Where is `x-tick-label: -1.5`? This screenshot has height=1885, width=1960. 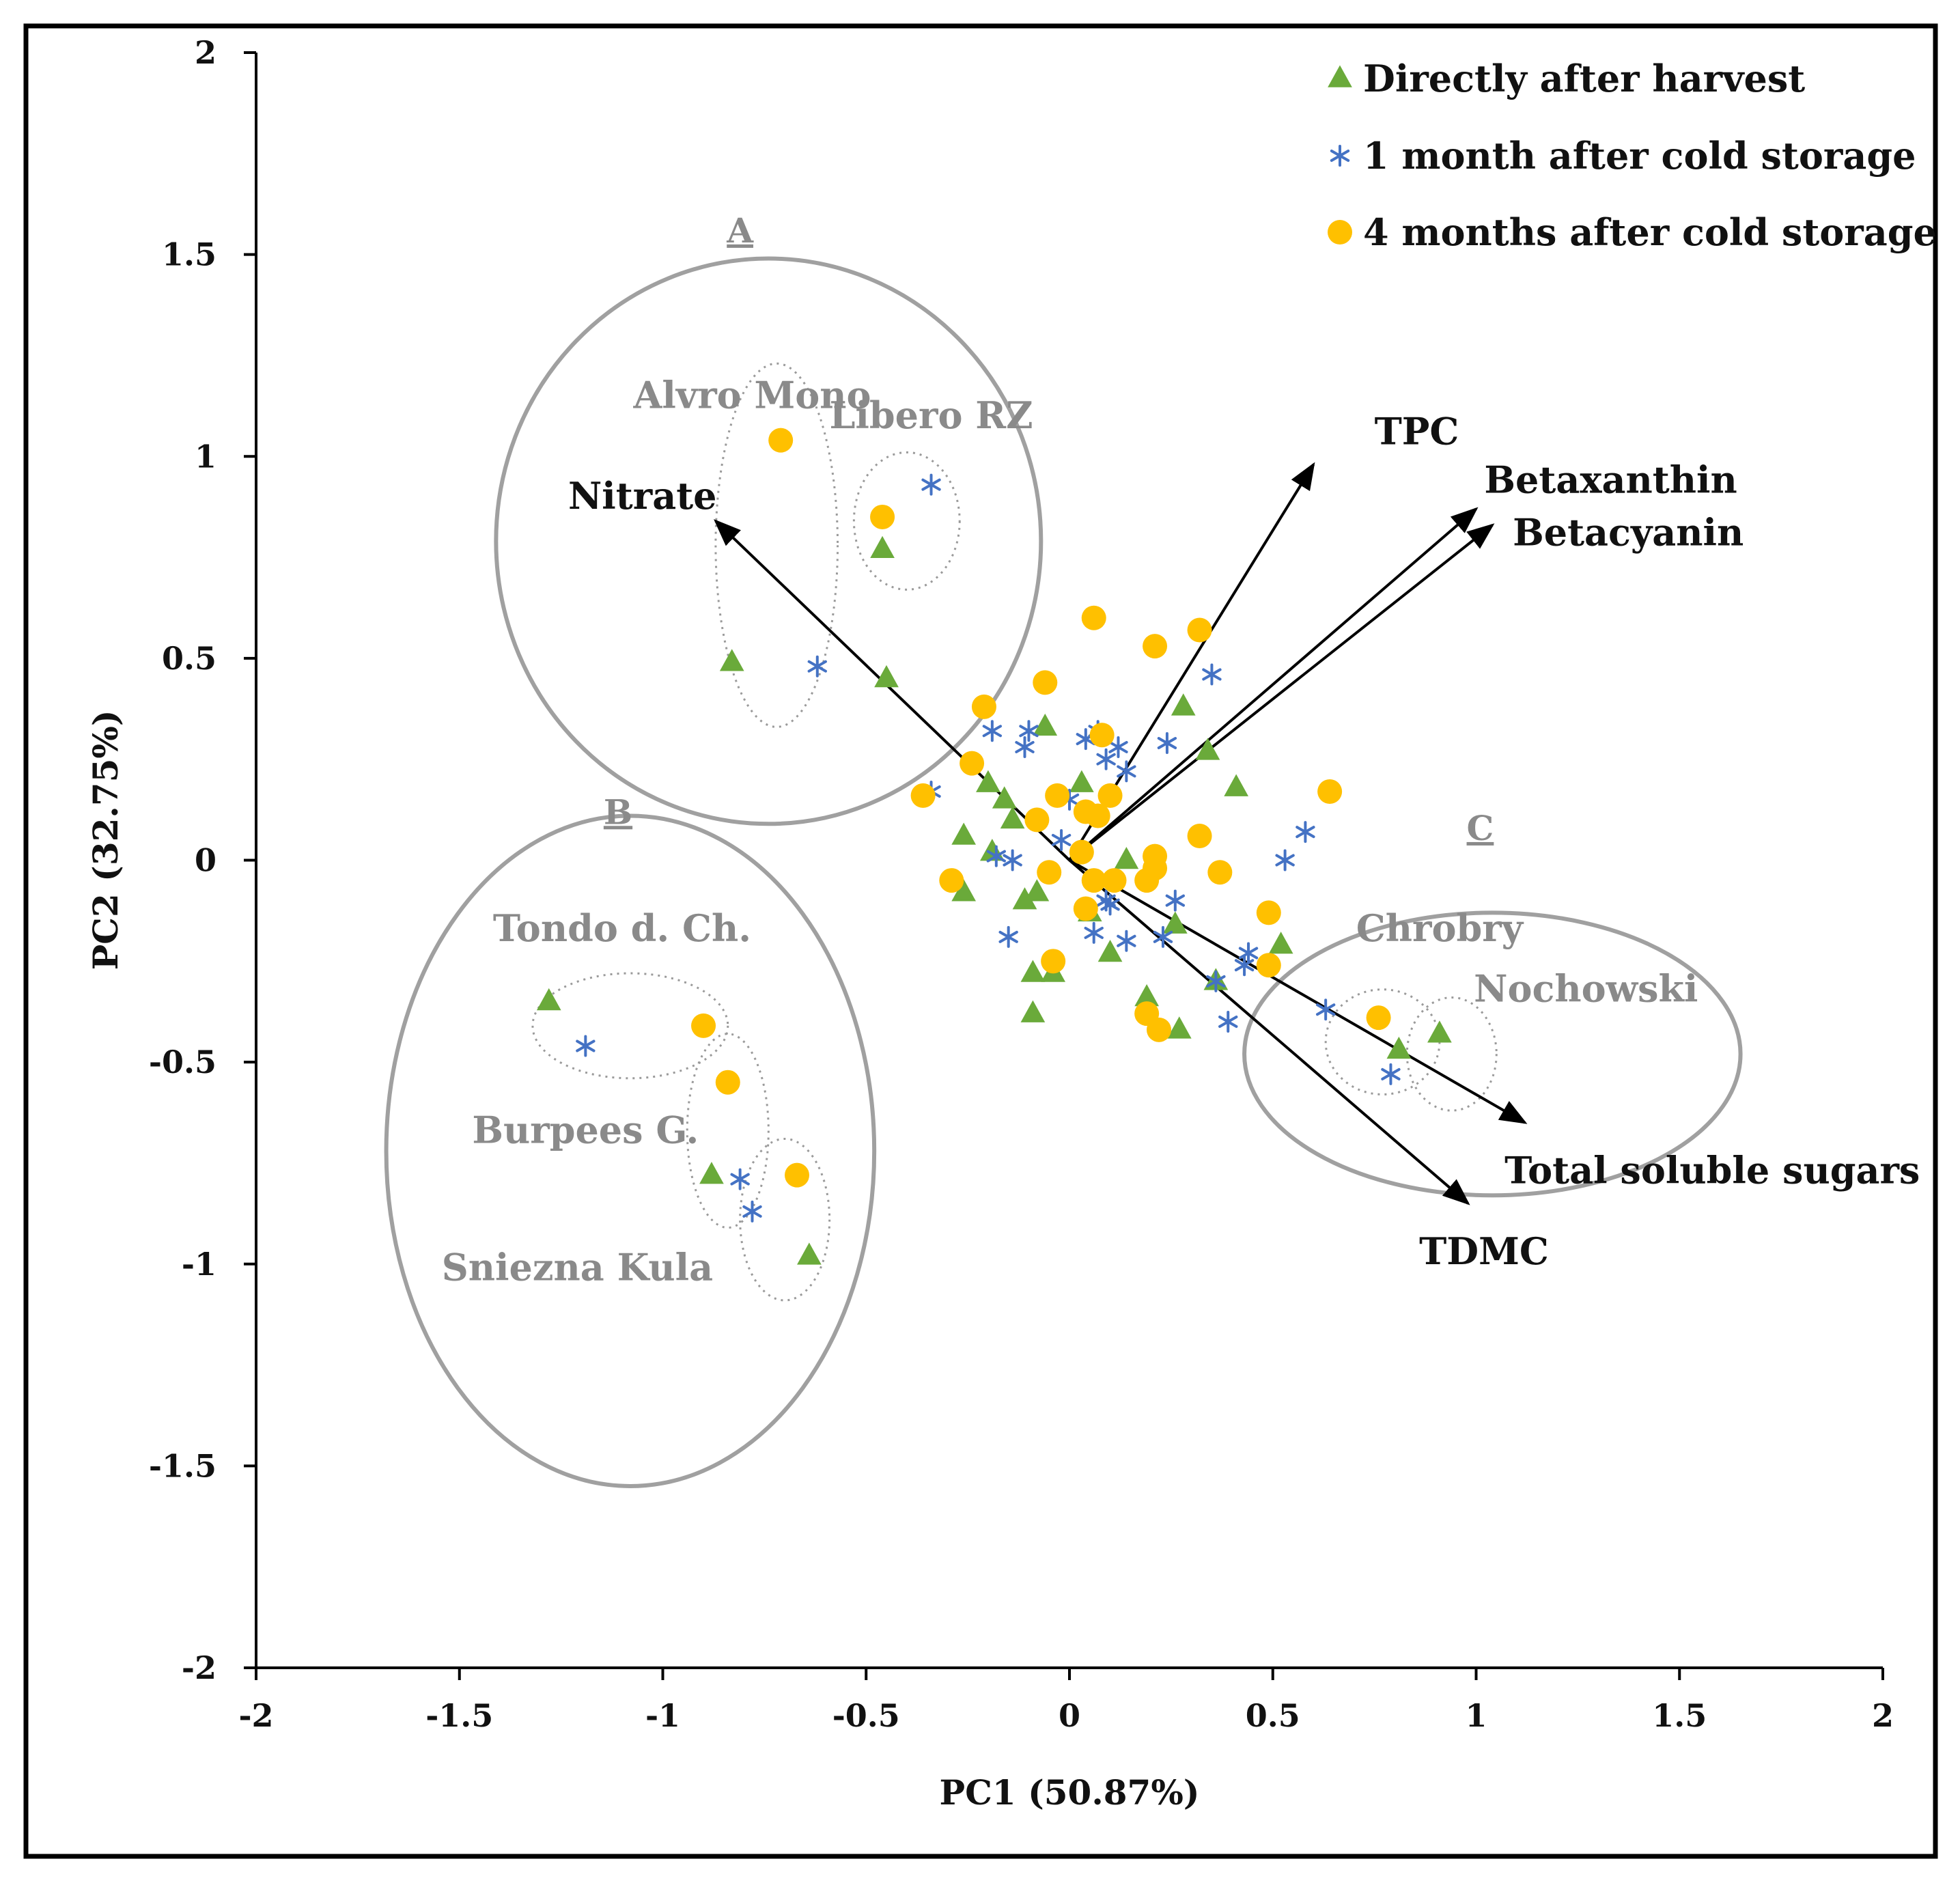
x-tick-label: -1.5 is located at coordinates (459, 1715).